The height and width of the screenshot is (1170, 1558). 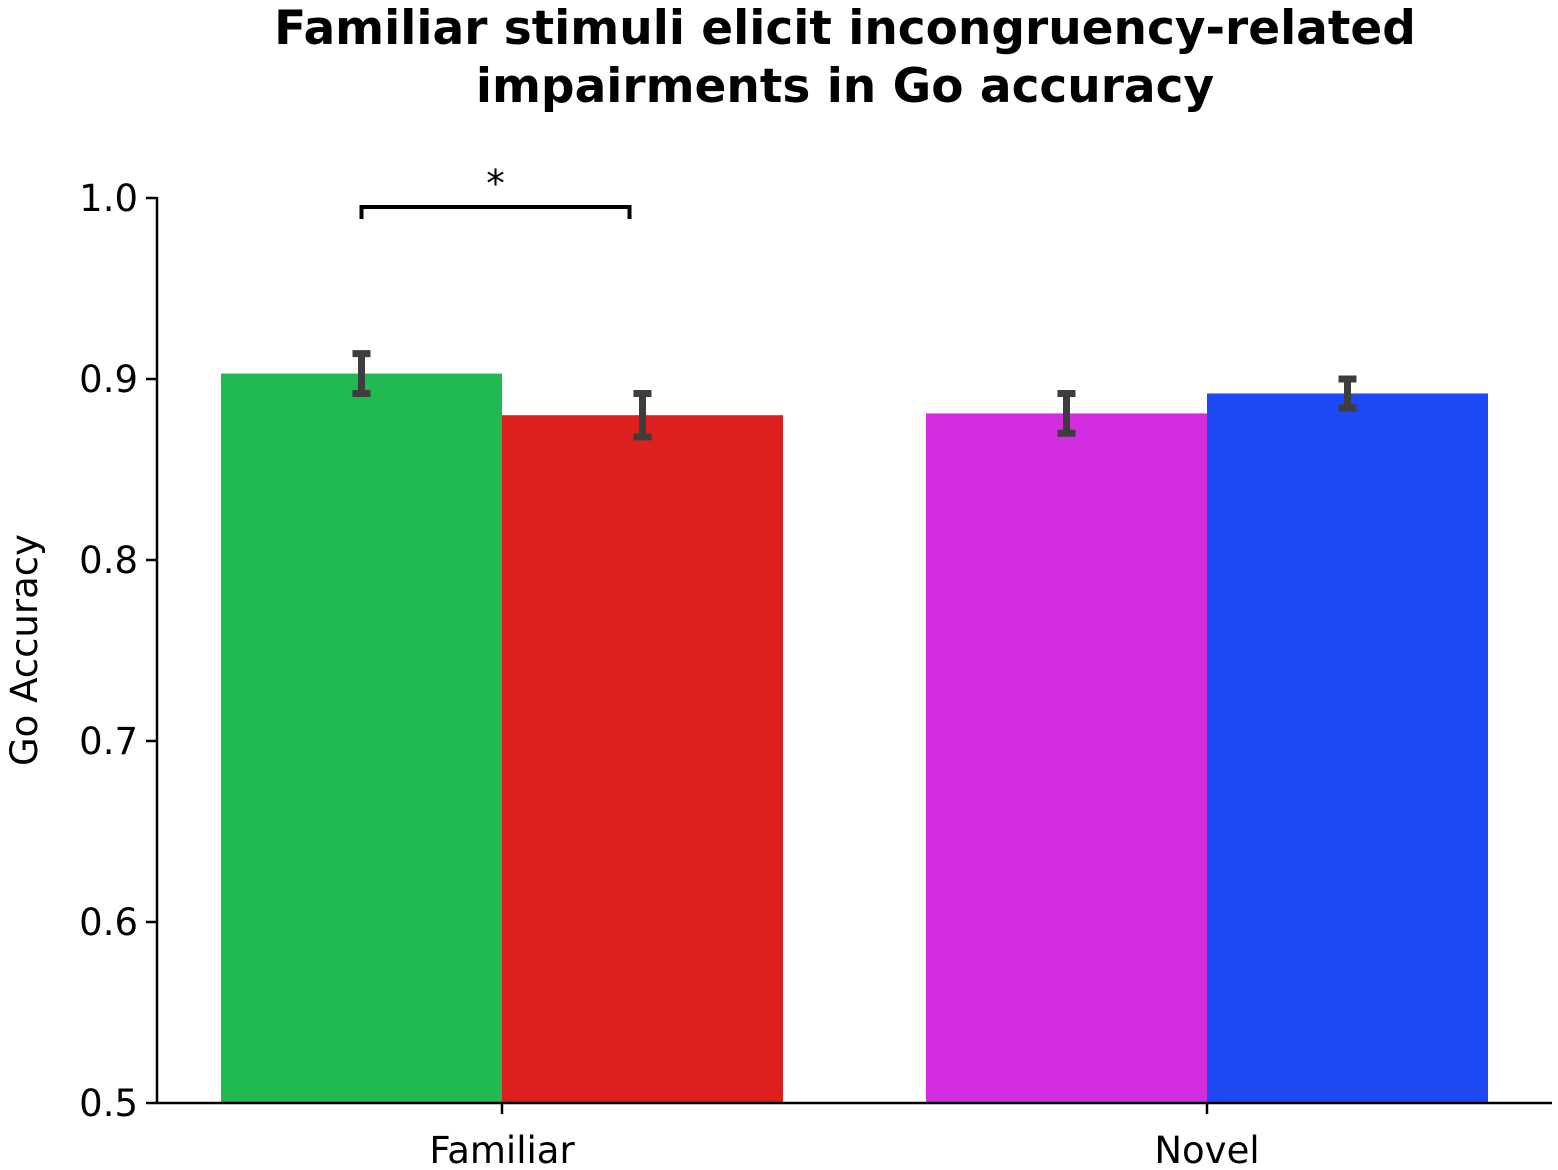 What do you see at coordinates (108, 560) in the screenshot?
I see `y-tick-label: 0.8` at bounding box center [108, 560].